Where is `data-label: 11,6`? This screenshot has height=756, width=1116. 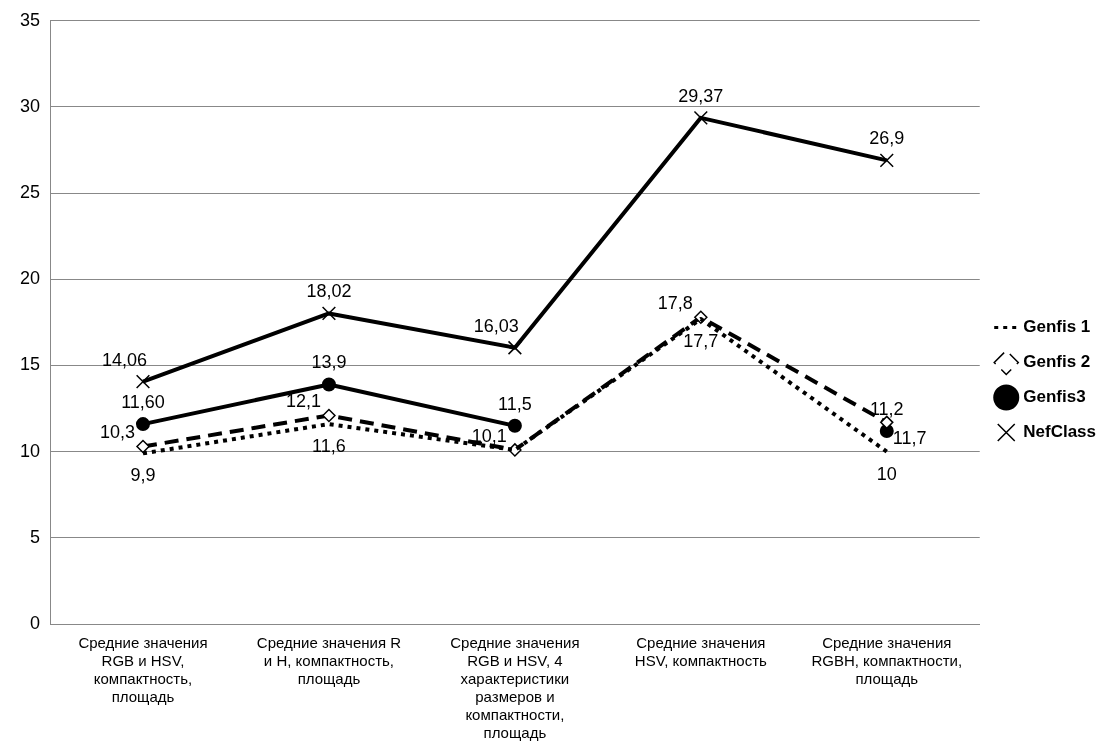 data-label: 11,6 is located at coordinates (329, 446).